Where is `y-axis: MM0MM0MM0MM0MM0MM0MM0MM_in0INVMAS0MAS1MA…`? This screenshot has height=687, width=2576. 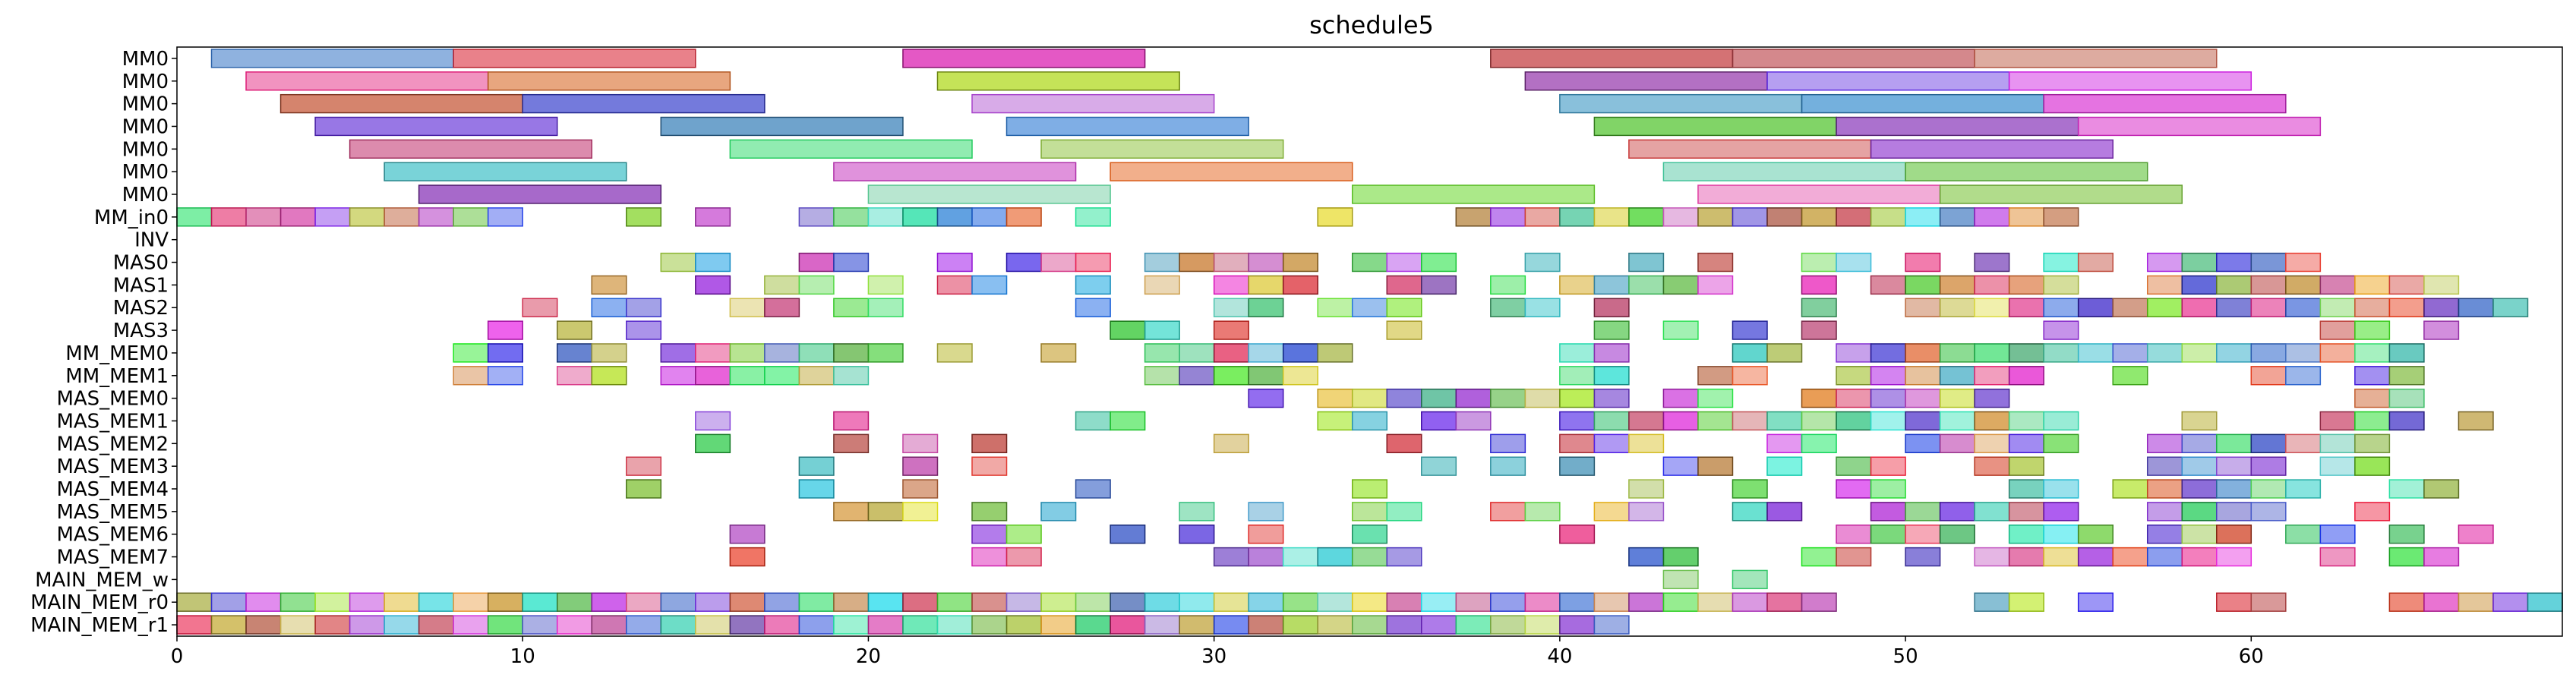
y-axis: MM0MM0MM0MM0MM0MM0MM0MM_in0INVMAS0MAS1MA… is located at coordinates (103, 342).